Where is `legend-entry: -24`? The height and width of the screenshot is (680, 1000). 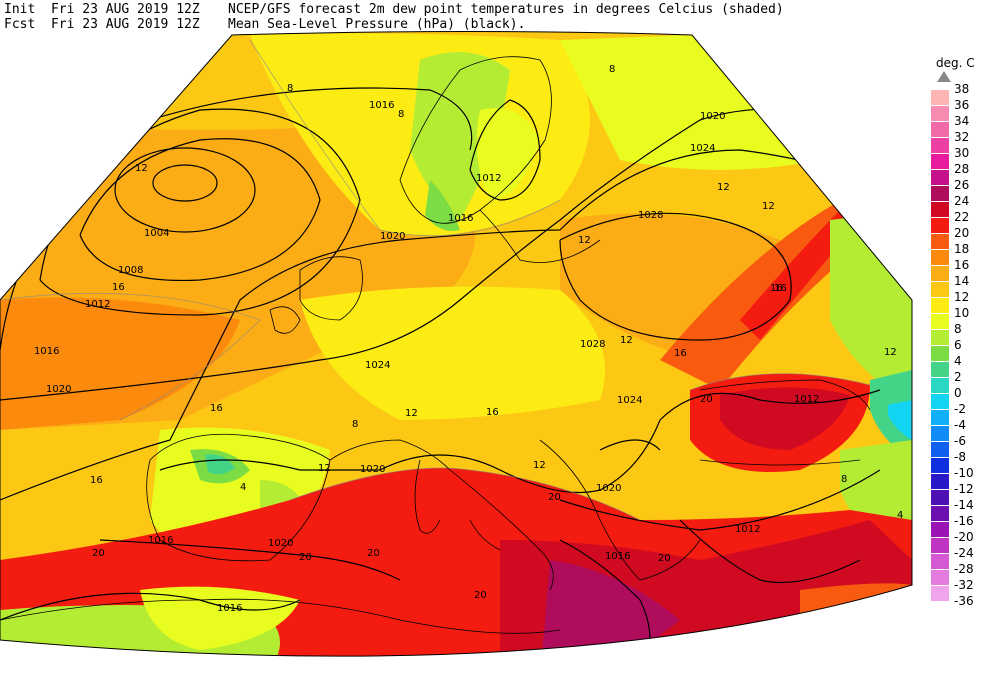 legend-entry: -24 is located at coordinates (960, 550).